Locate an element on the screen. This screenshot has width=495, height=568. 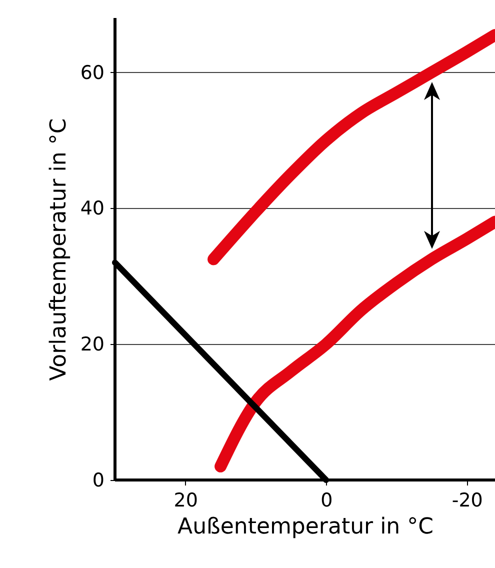
x-tick-label: 20 is located at coordinates (186, 501).